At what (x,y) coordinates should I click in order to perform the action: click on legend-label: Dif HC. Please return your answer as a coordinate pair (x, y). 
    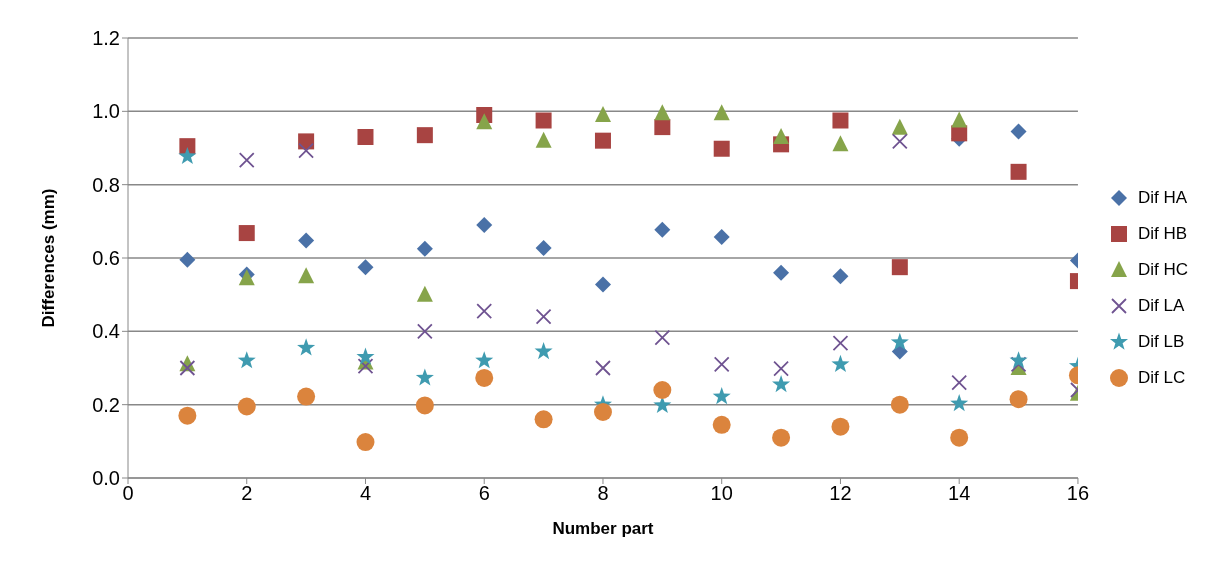
    Looking at the image, I should click on (1162, 270).